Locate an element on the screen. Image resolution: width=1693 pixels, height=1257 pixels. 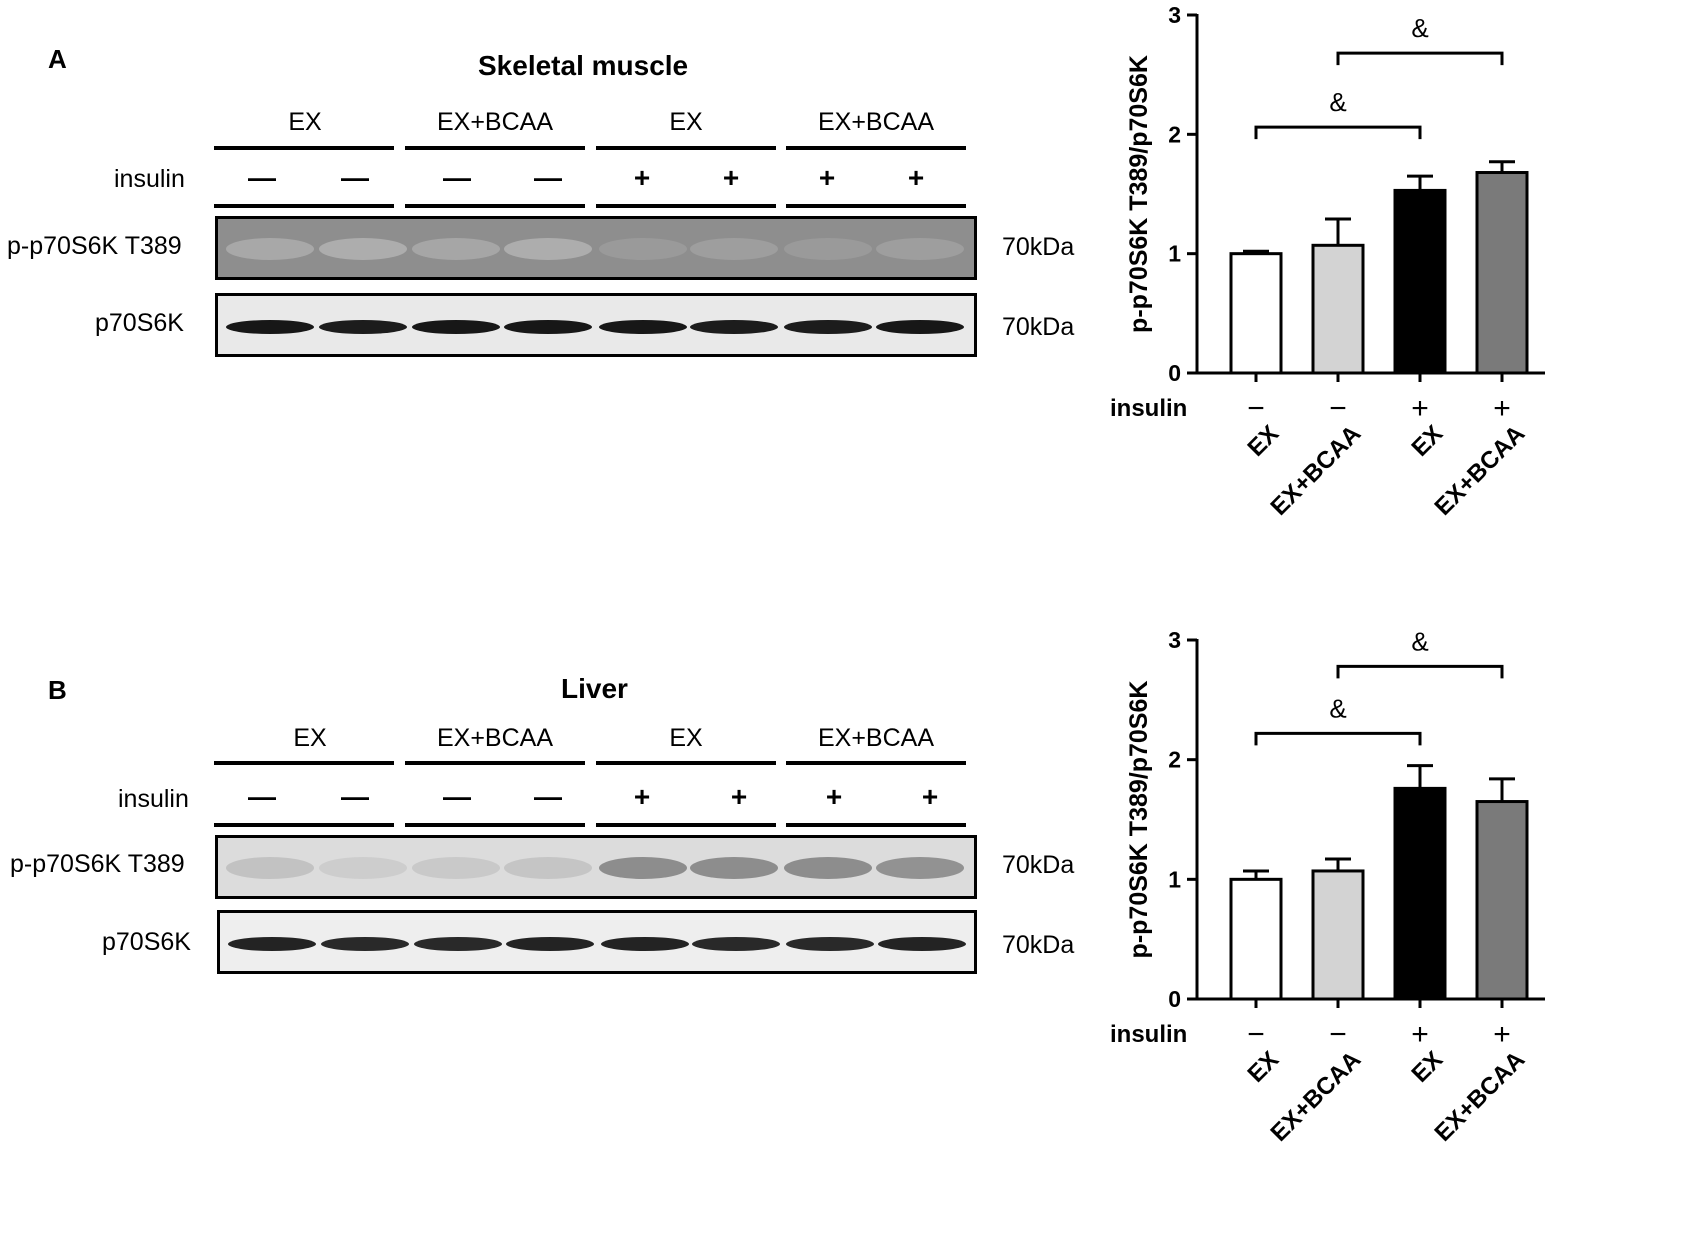
y-tick-label: 0 is located at coordinates (1174, 999).